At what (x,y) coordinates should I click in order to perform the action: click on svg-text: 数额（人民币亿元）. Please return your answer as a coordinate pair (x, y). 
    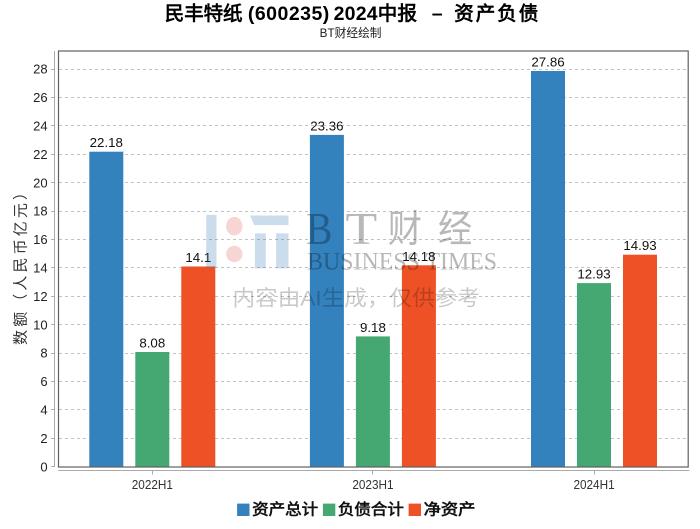
    Looking at the image, I should click on (20, 265).